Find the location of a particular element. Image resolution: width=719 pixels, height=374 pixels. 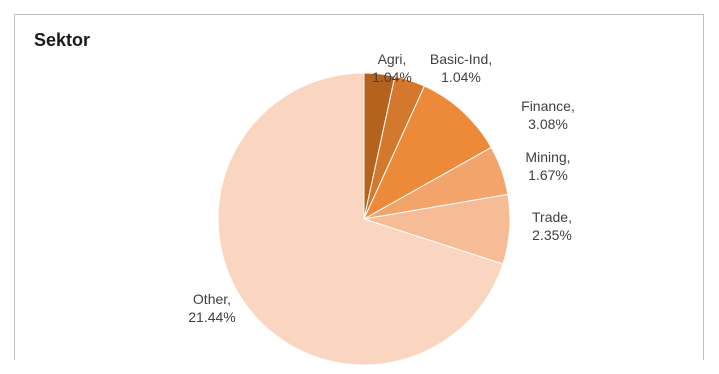

data-label-other: Other, 21.44% is located at coordinates (211, 308).